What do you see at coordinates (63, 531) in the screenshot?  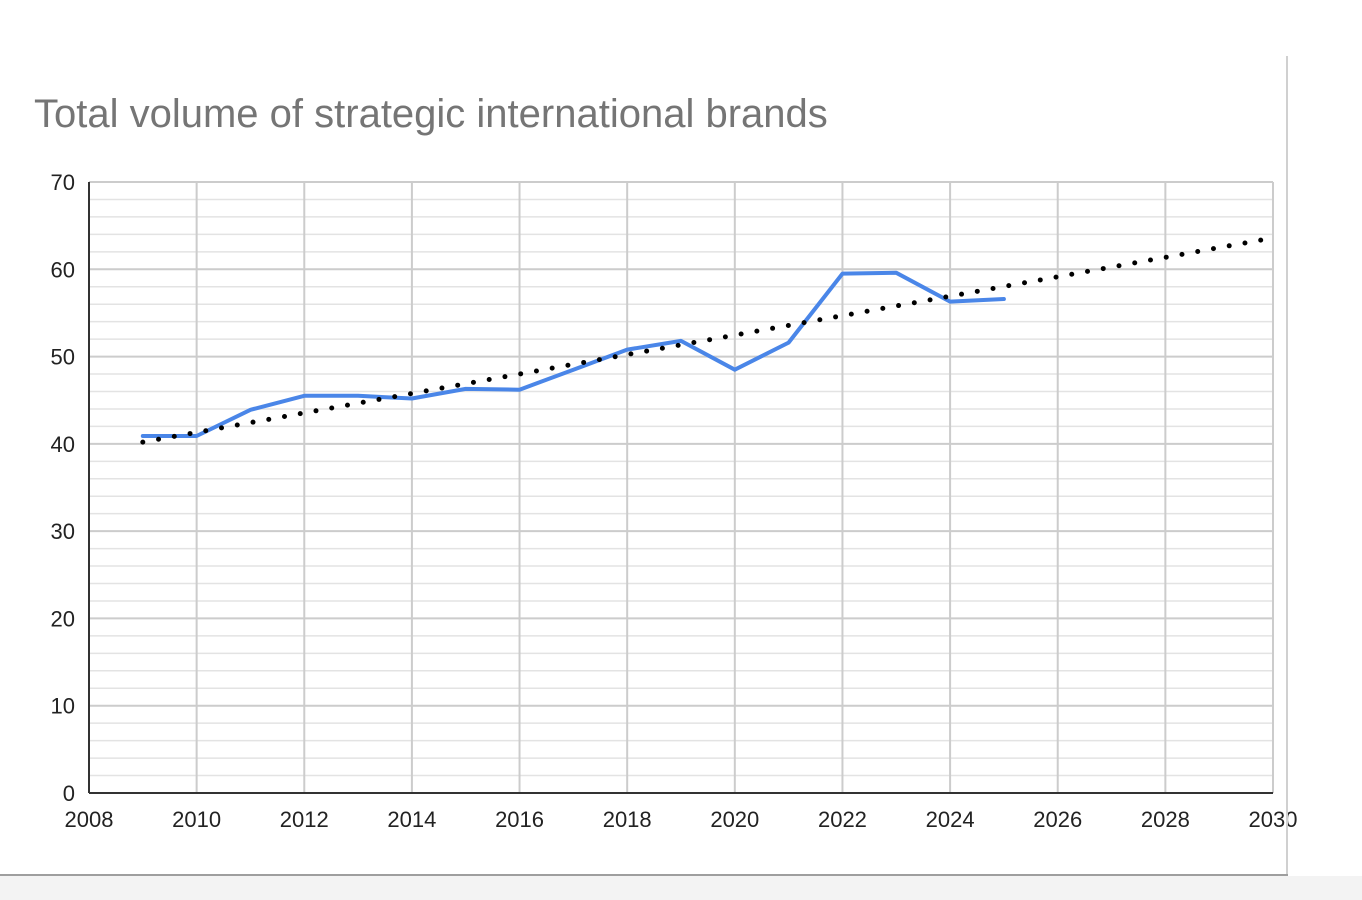 I see `y-tick-label: 30` at bounding box center [63, 531].